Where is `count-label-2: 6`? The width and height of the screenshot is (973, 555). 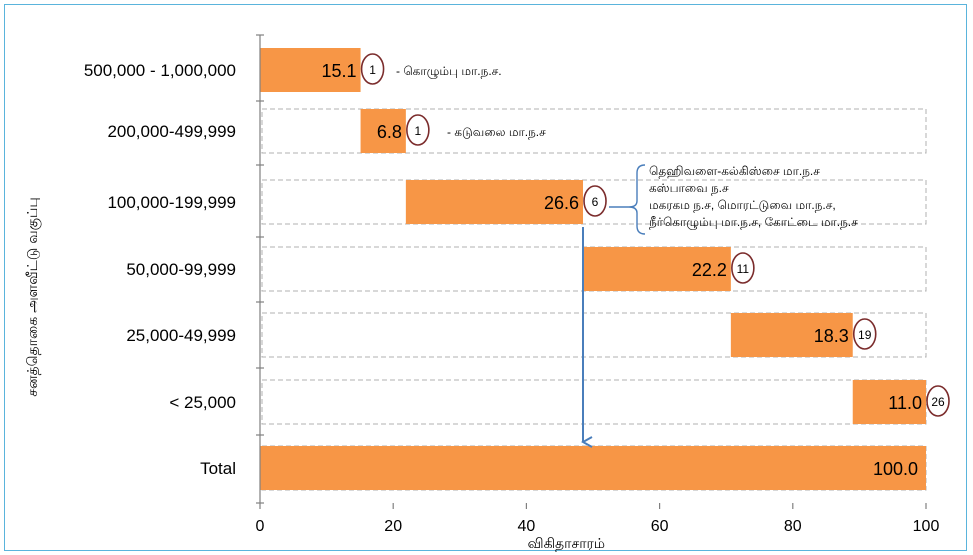 count-label-2: 6 is located at coordinates (595, 202).